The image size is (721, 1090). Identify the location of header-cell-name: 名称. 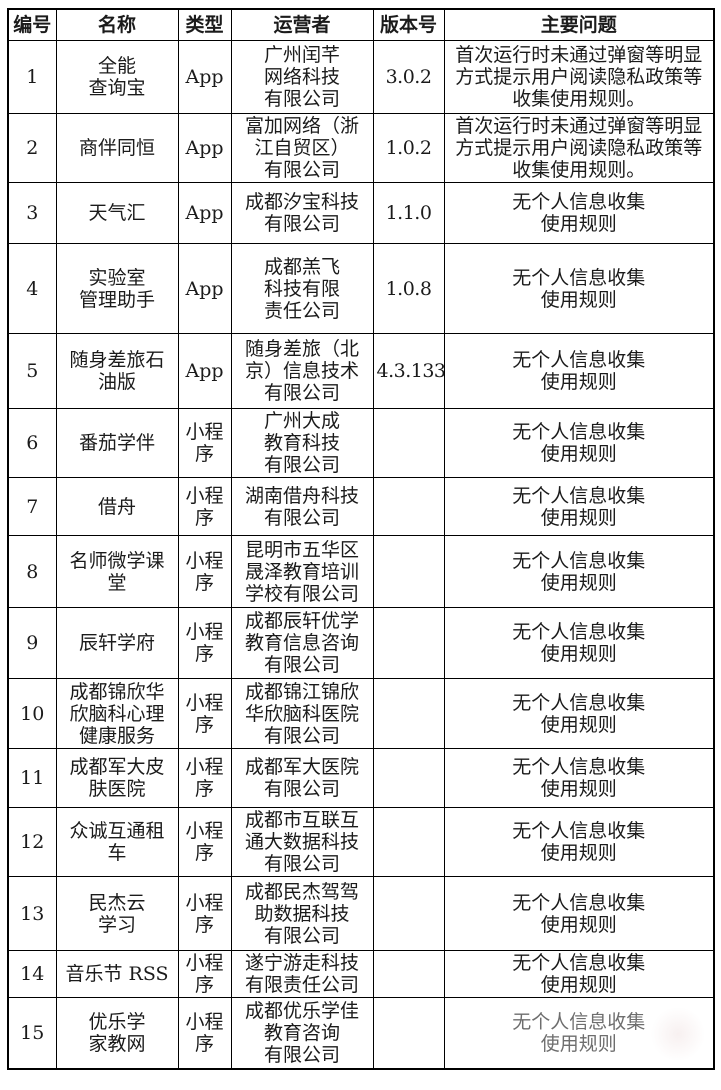
(117, 24).